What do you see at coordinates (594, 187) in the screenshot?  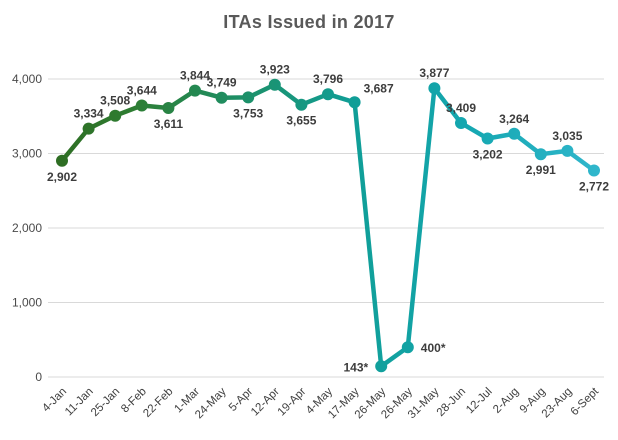 I see `data-point-label: 2,772` at bounding box center [594, 187].